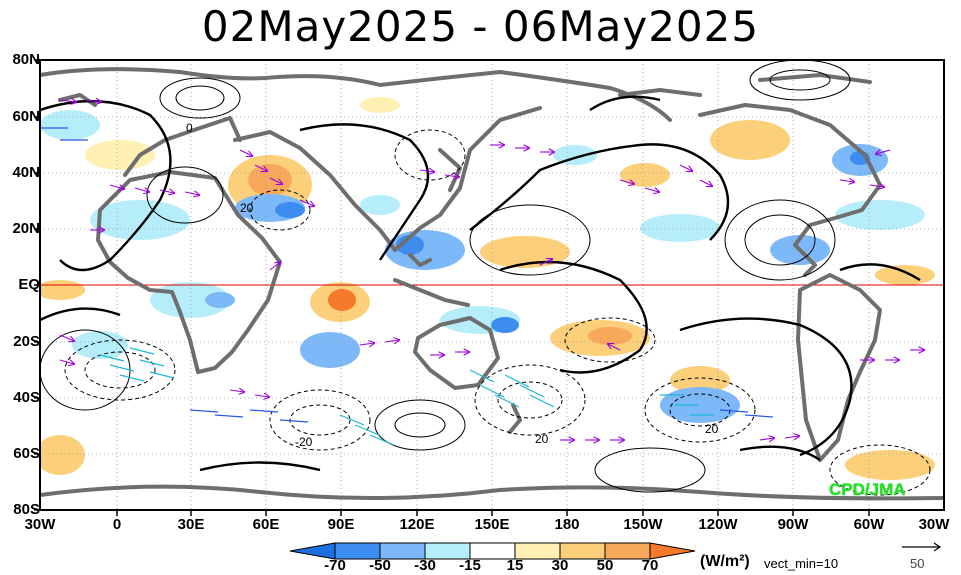 This screenshot has width=961, height=575. Describe the element at coordinates (26, 453) in the screenshot. I see `lat-label-60s: 60S` at that location.